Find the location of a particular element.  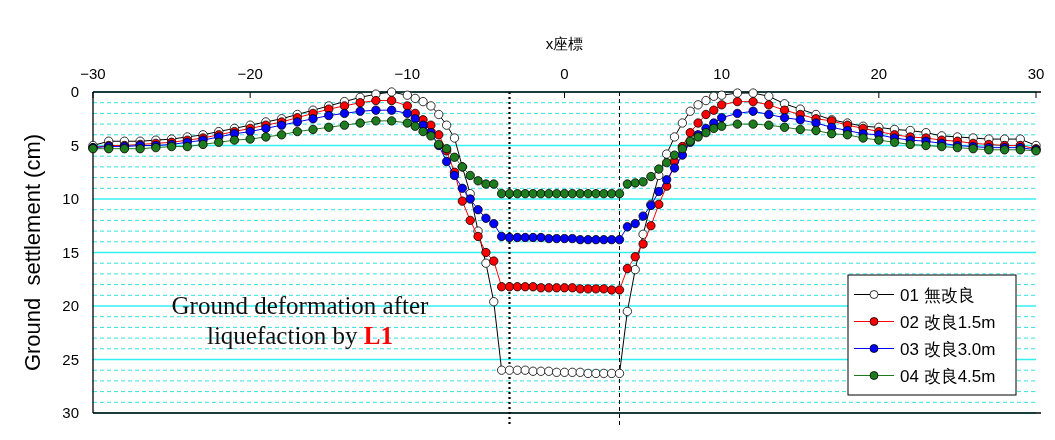

legend-label: 01 無改良 is located at coordinates (937, 295).